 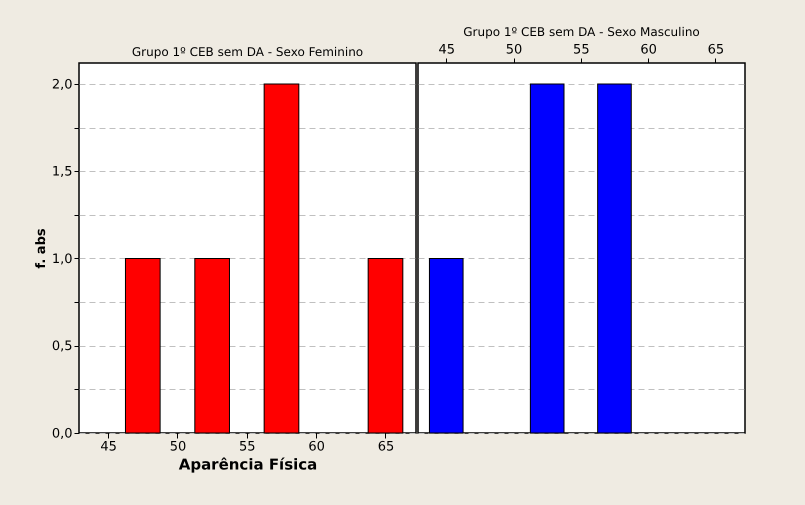 What do you see at coordinates (62, 259) in the screenshot?
I see `y-tick-label: 1,0` at bounding box center [62, 259].